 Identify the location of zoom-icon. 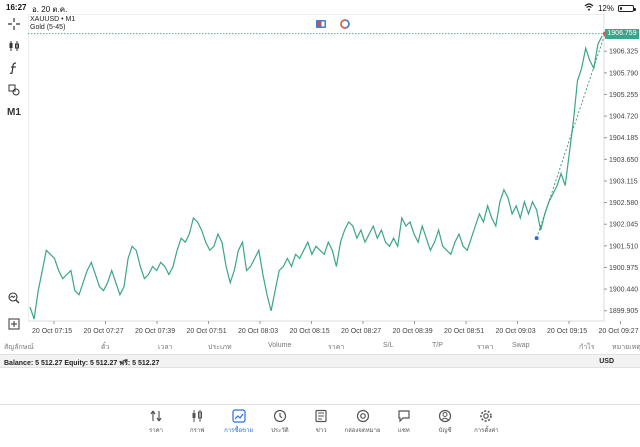
(14, 298).